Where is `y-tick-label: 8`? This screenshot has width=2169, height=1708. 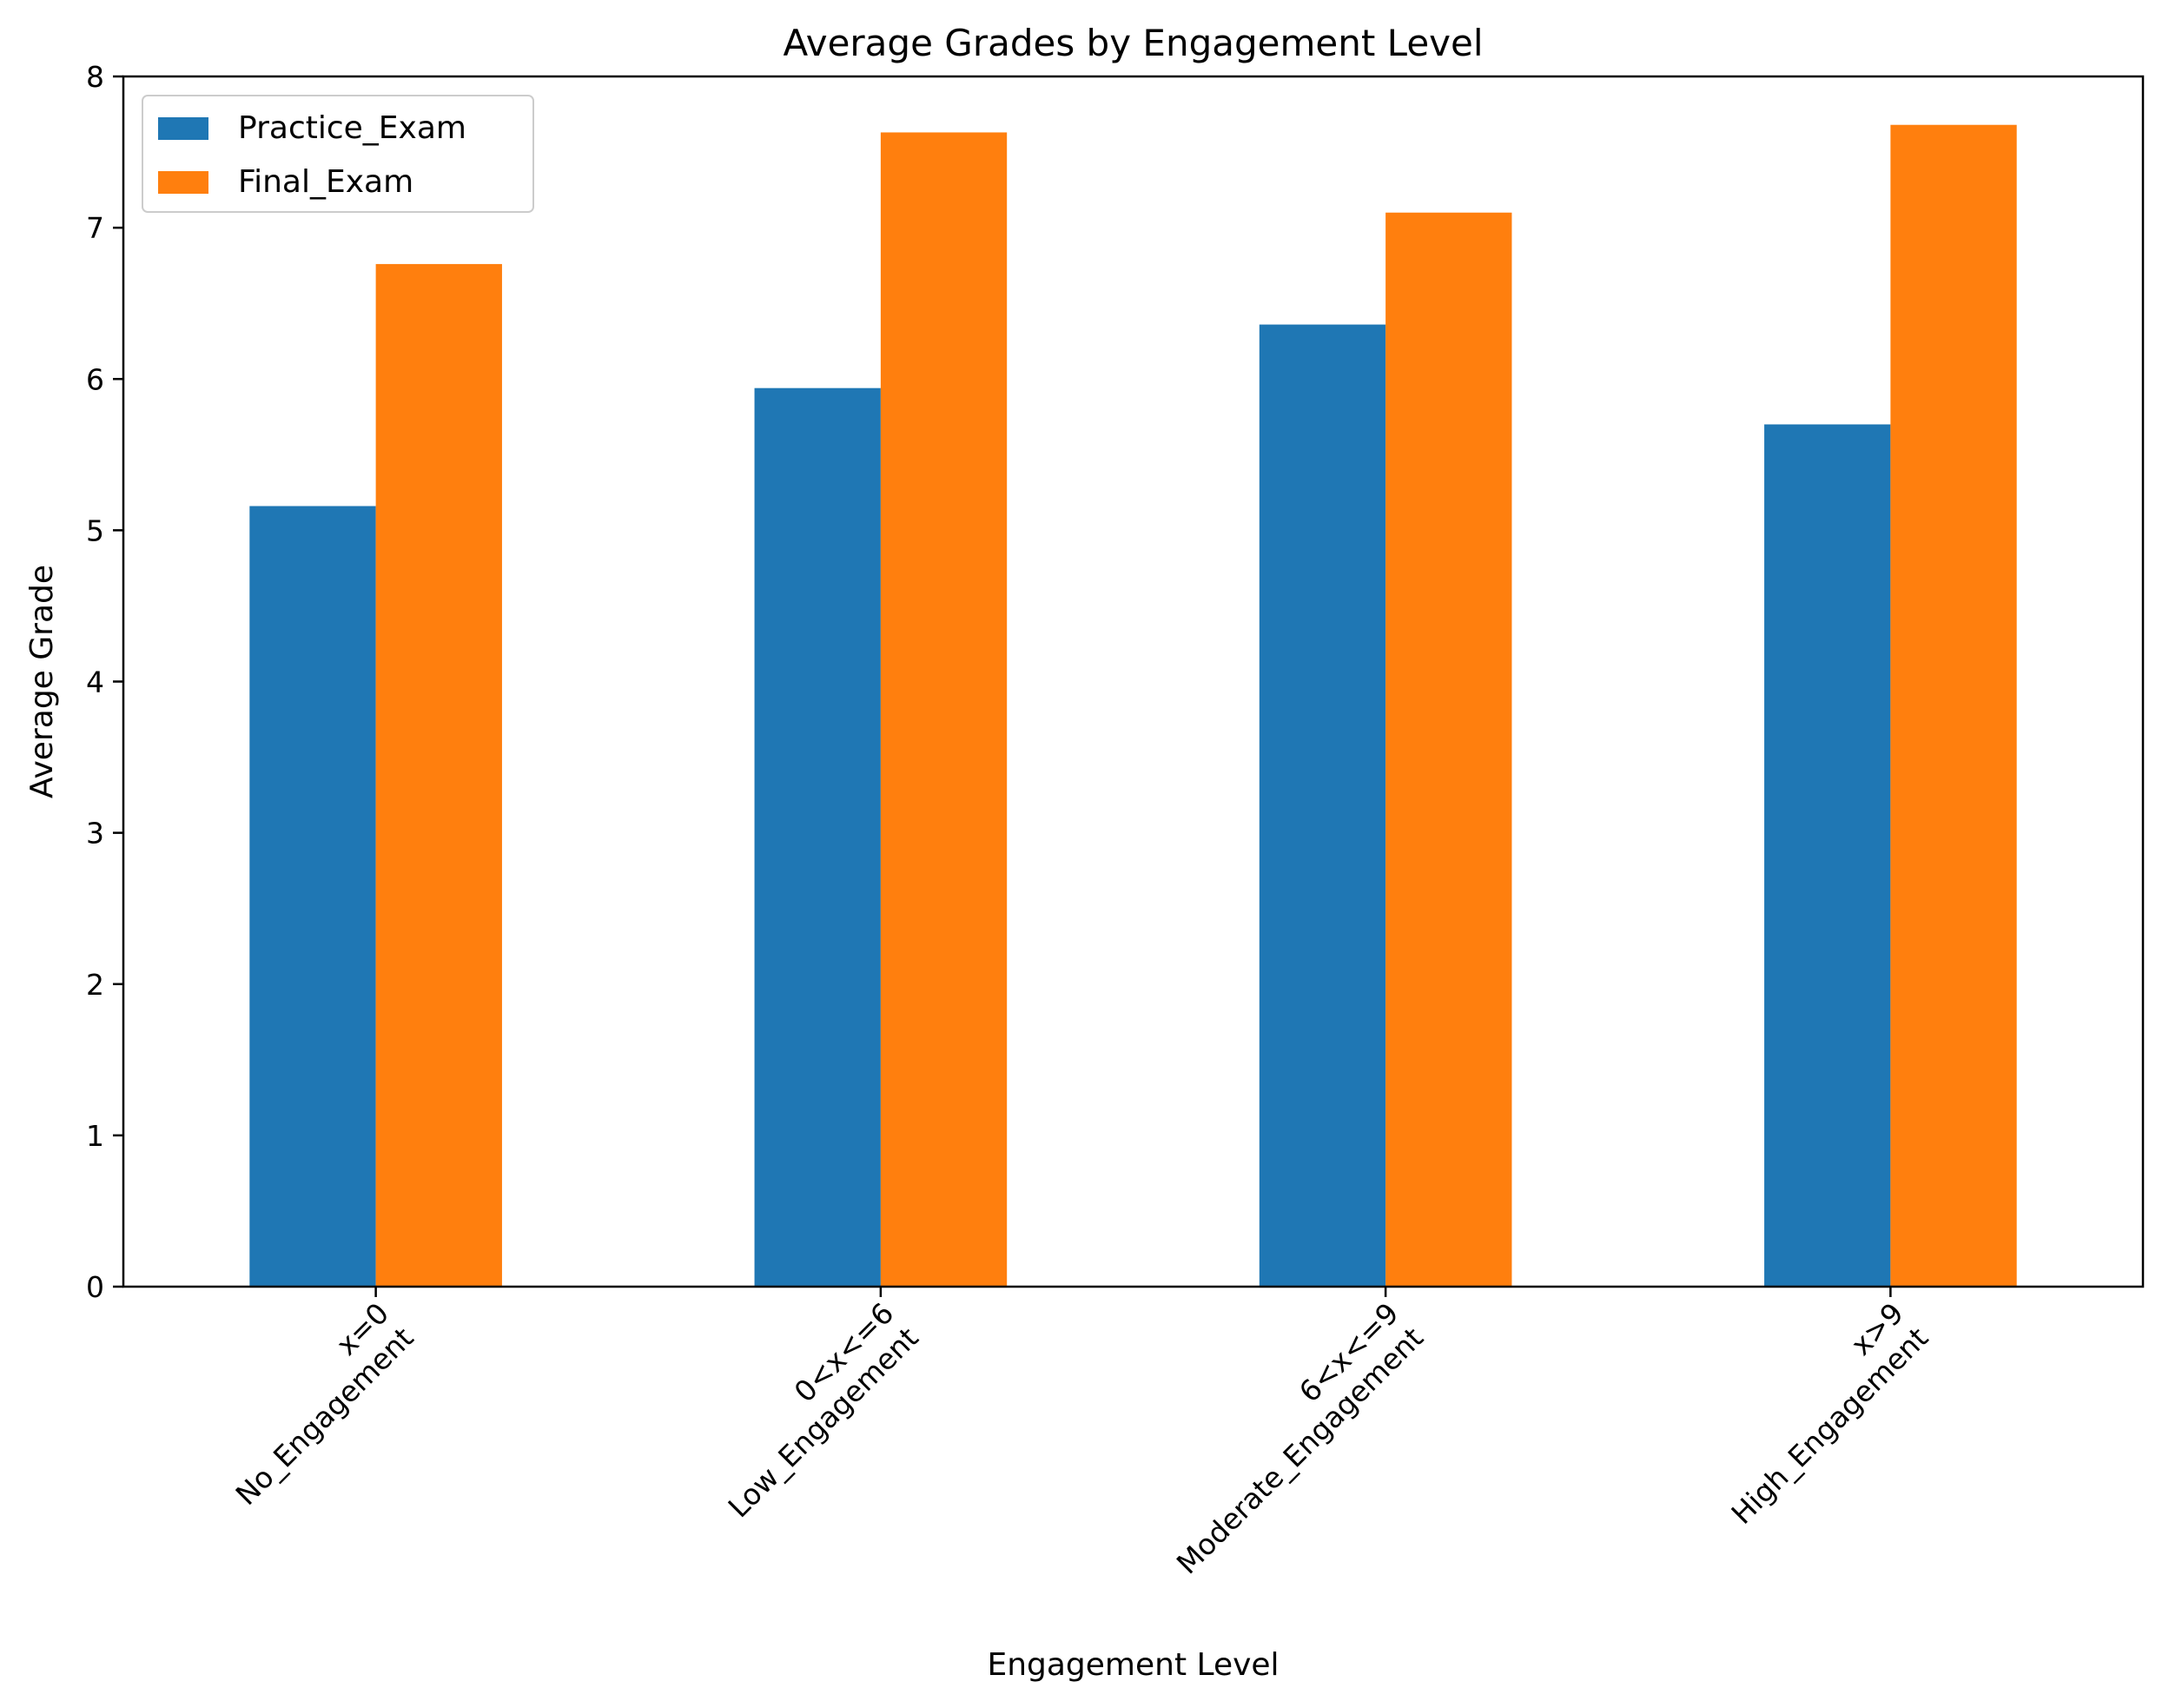 y-tick-label: 8 is located at coordinates (95, 77).